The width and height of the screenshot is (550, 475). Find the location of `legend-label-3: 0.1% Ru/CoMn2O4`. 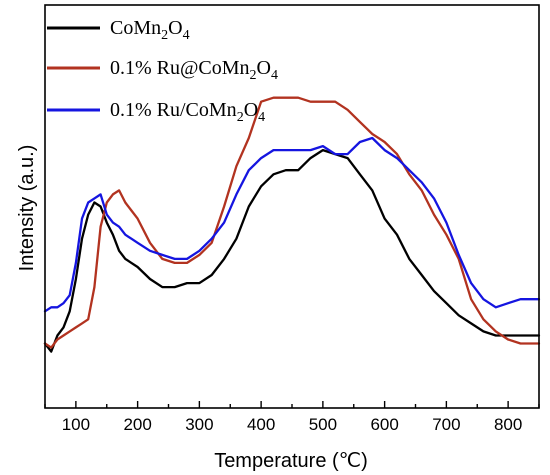

legend-label-3: 0.1% Ru/CoMn2O4 is located at coordinates (187, 112).